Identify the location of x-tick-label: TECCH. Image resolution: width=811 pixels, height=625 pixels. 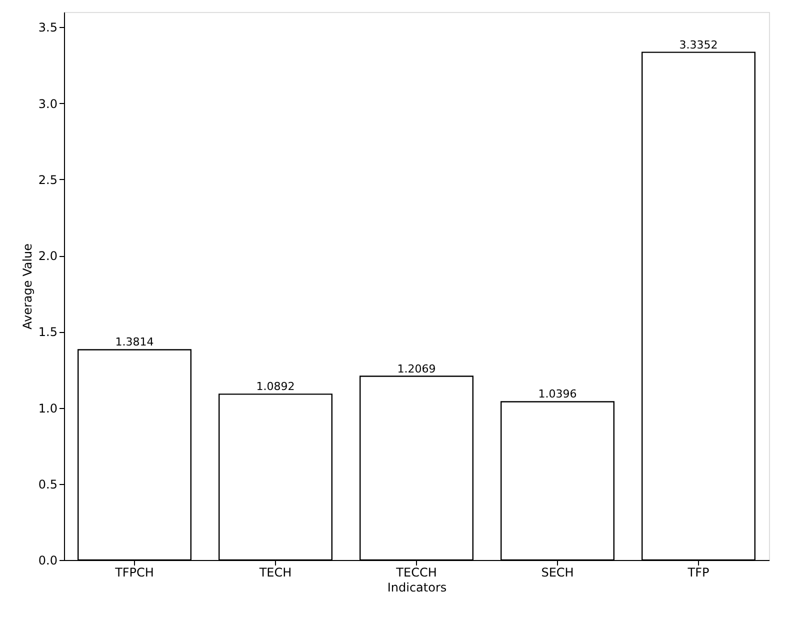
(416, 573).